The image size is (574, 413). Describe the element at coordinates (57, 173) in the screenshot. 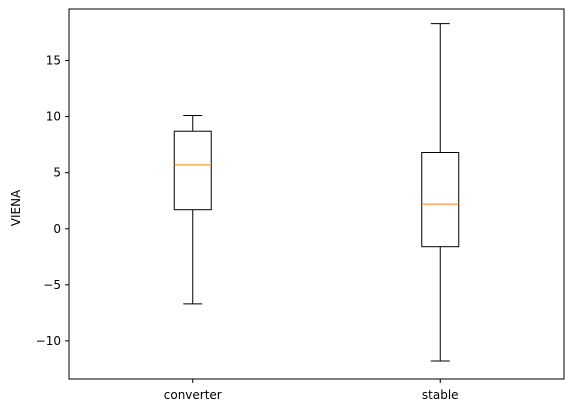

I see `y-tick-label: 5` at that location.